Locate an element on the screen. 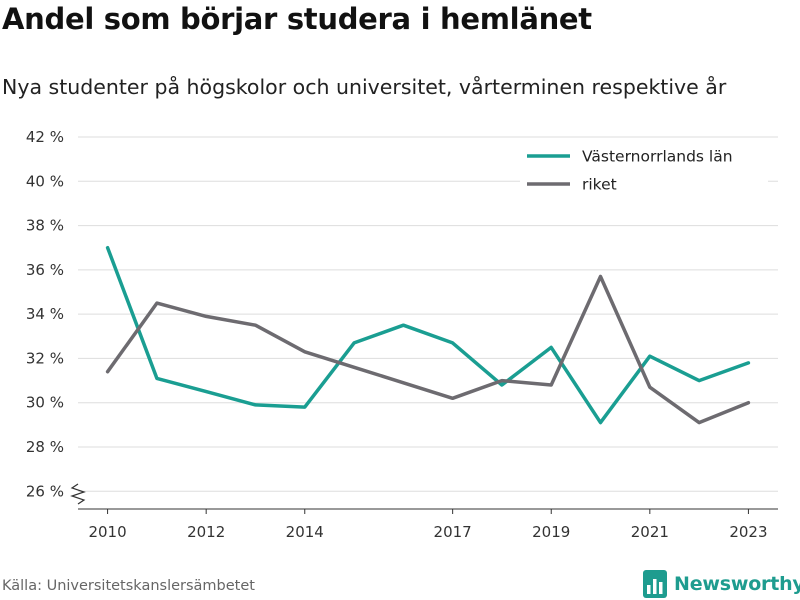  x-tick-label: 2012 is located at coordinates (206, 532).